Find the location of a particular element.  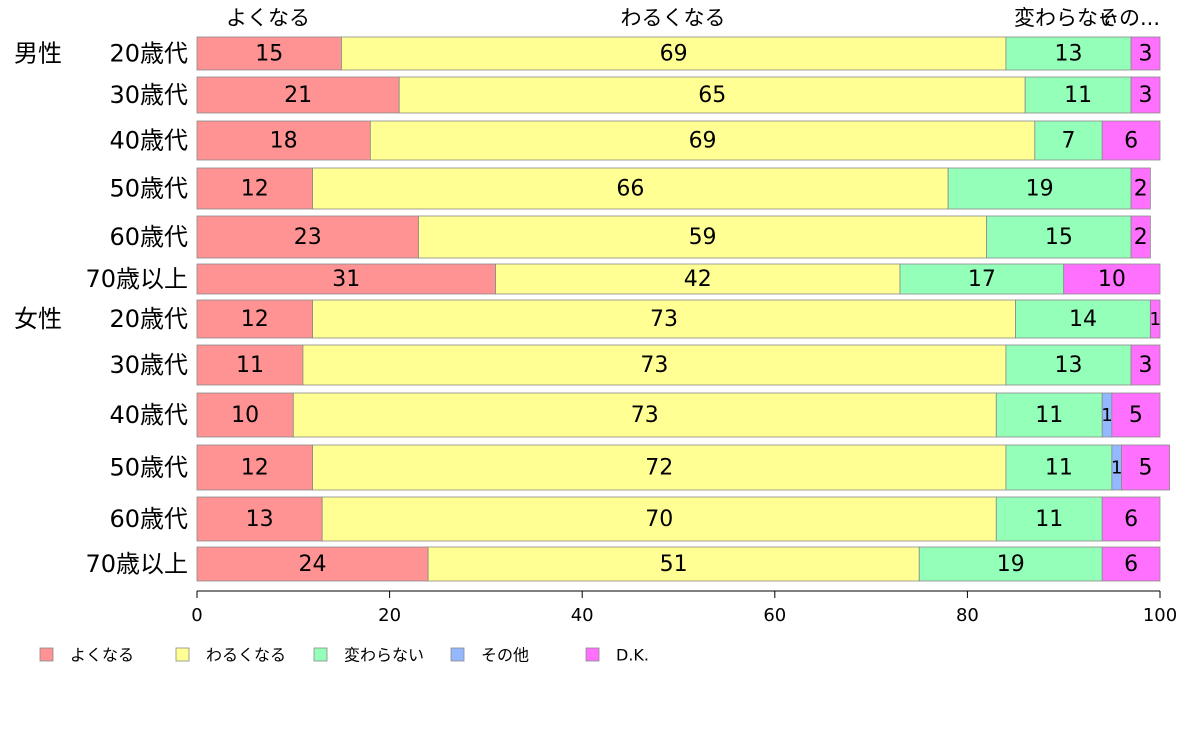

data-label: 31 is located at coordinates (346, 279).